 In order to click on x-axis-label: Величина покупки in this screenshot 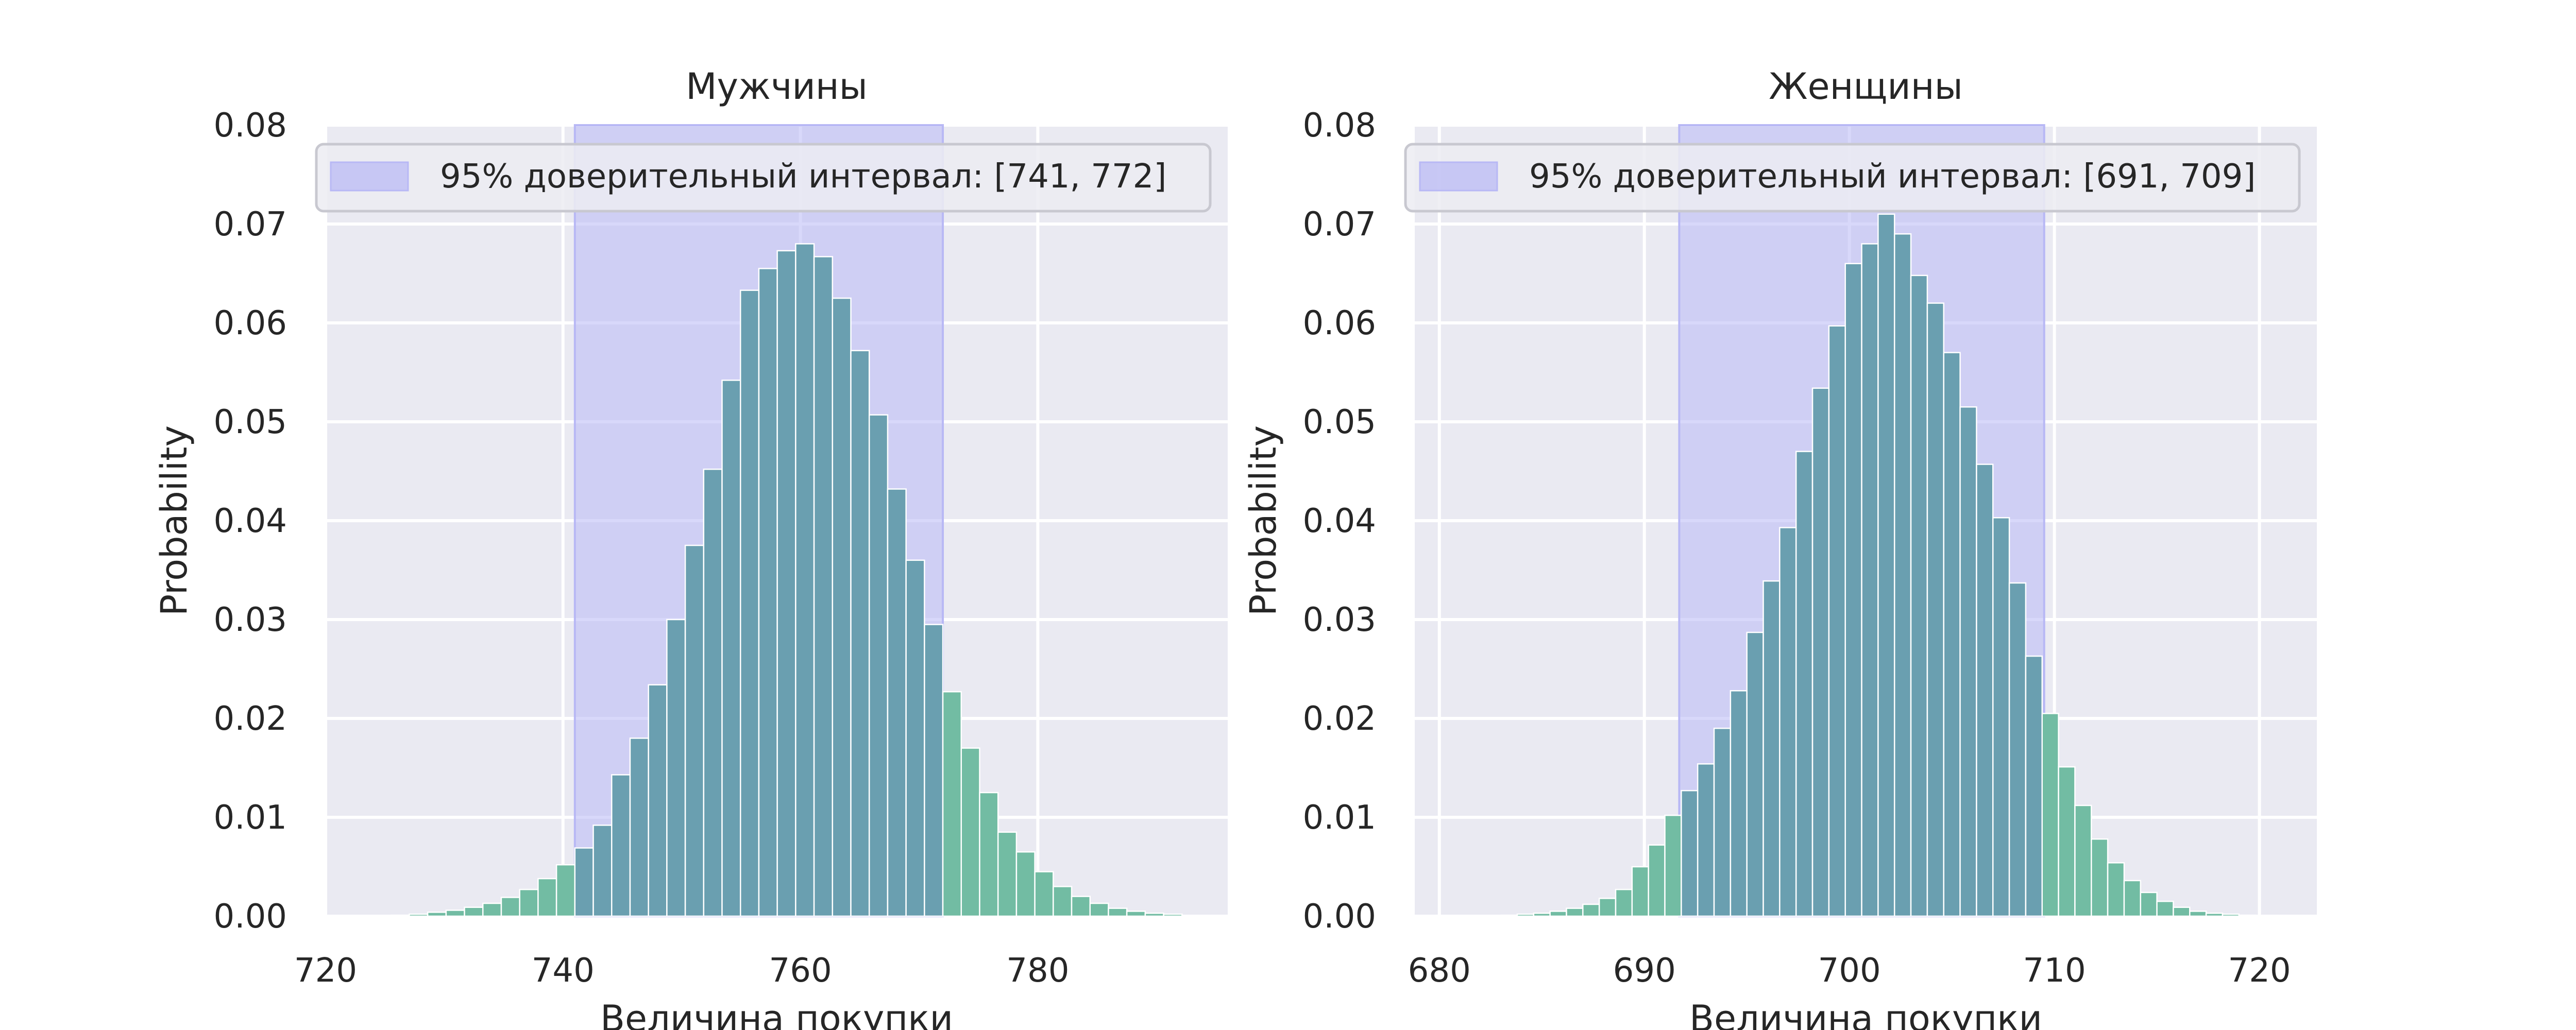, I will do `click(1865, 1014)`.